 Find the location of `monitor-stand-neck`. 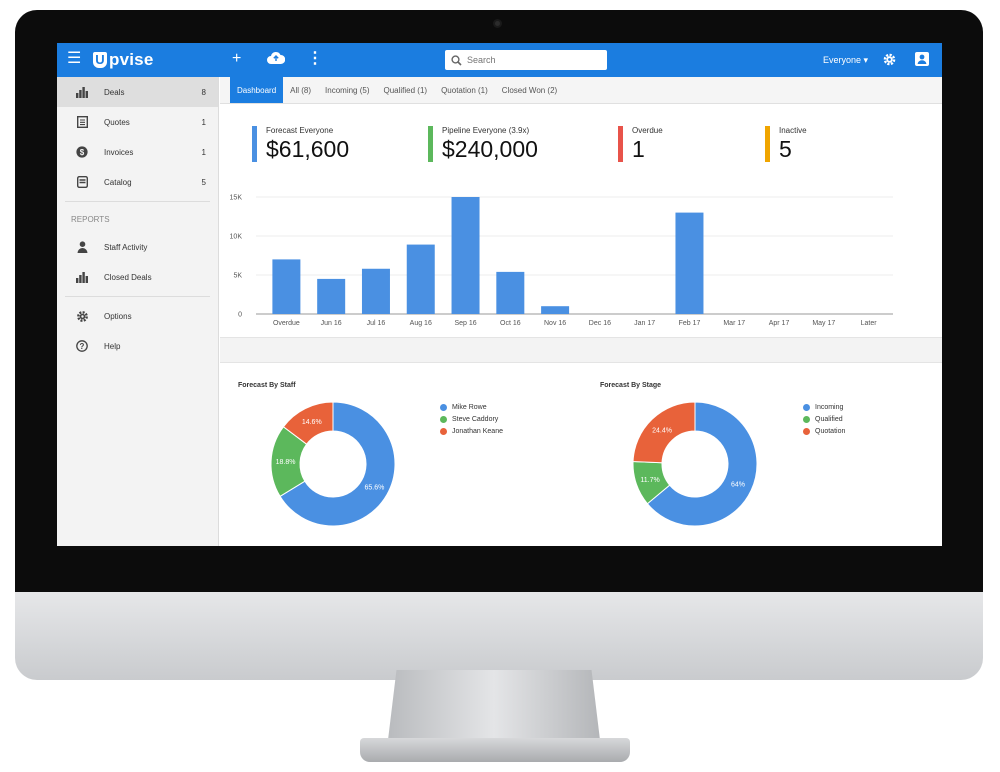

monitor-stand-neck is located at coordinates (494, 705).